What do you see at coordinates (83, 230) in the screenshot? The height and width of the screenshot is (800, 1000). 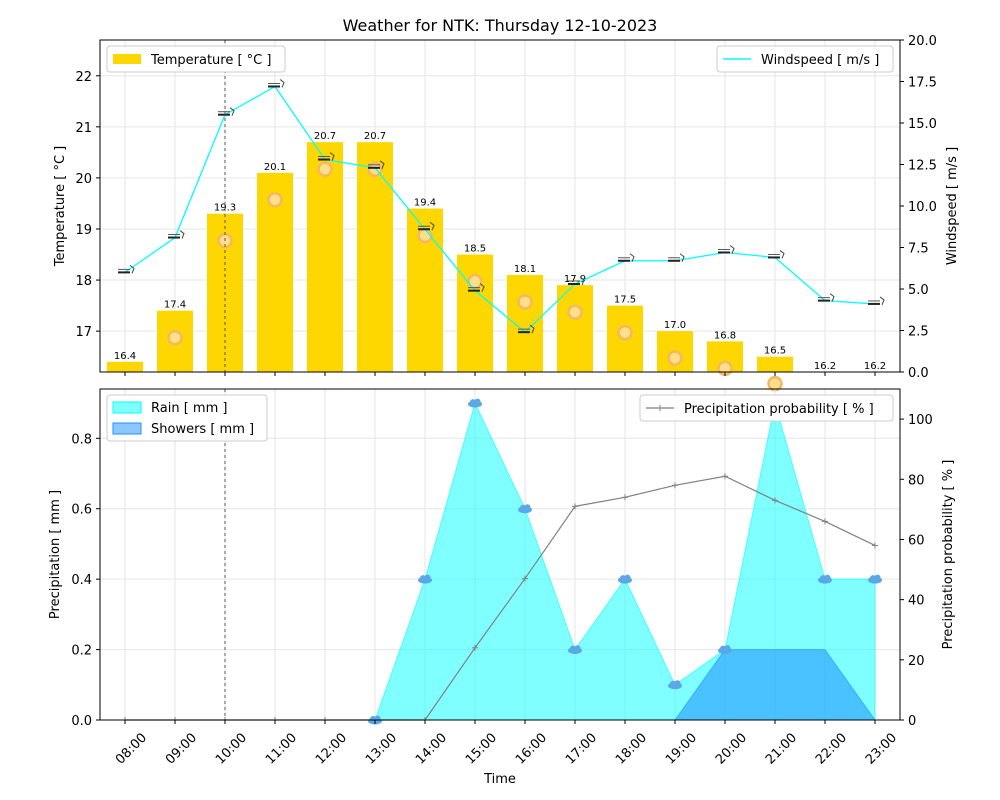 I see `y-tick-label: 19` at bounding box center [83, 230].